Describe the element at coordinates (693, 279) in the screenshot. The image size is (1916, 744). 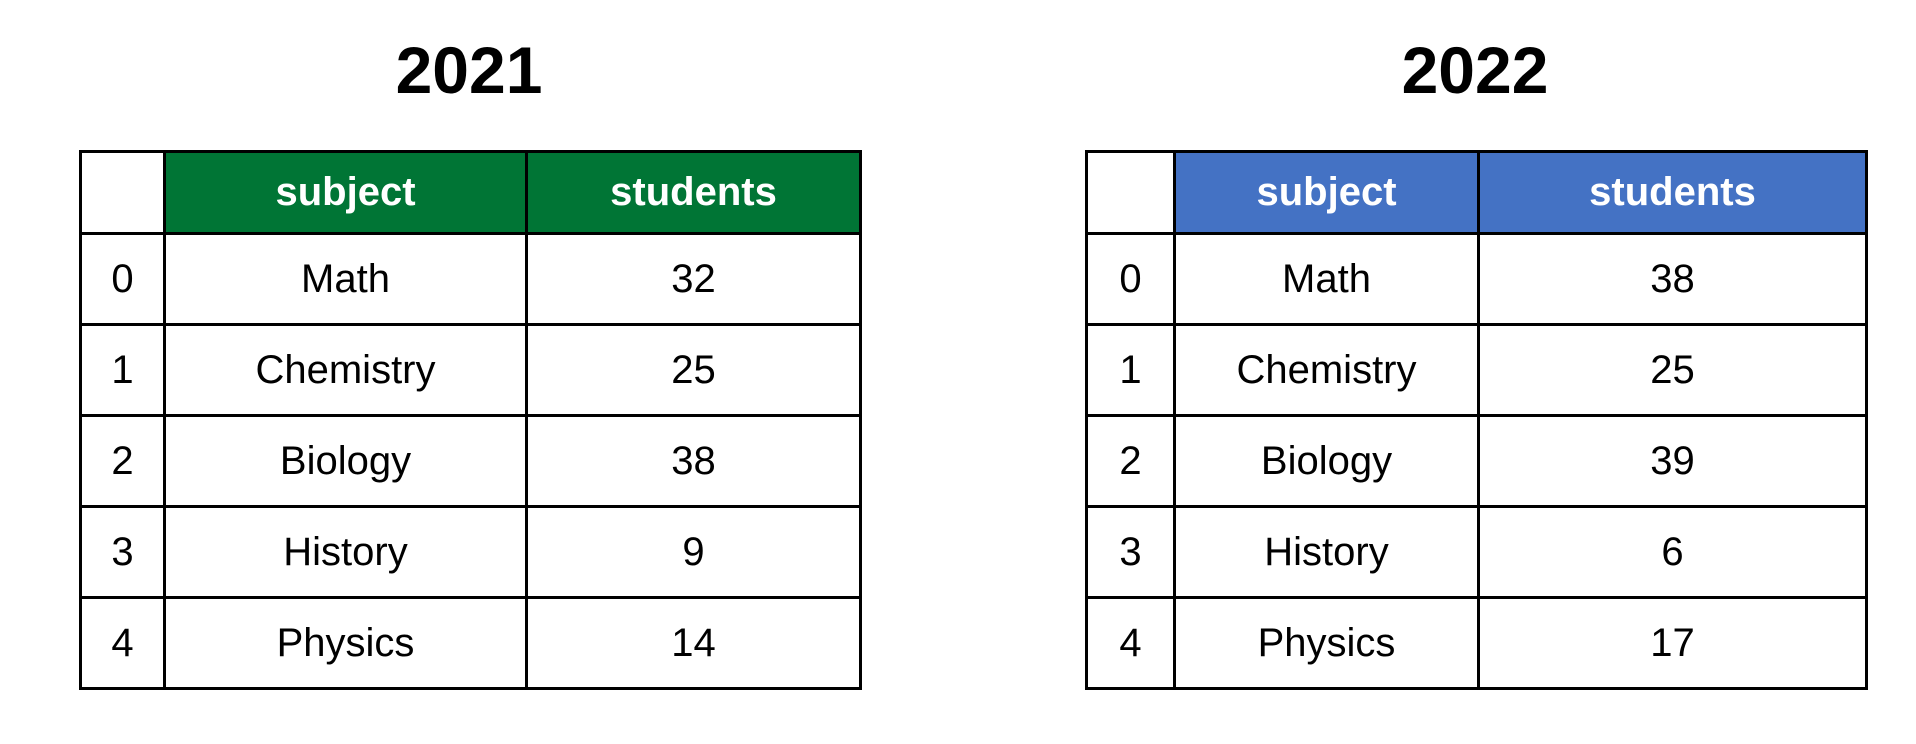
I see `students-cell: 32` at that location.